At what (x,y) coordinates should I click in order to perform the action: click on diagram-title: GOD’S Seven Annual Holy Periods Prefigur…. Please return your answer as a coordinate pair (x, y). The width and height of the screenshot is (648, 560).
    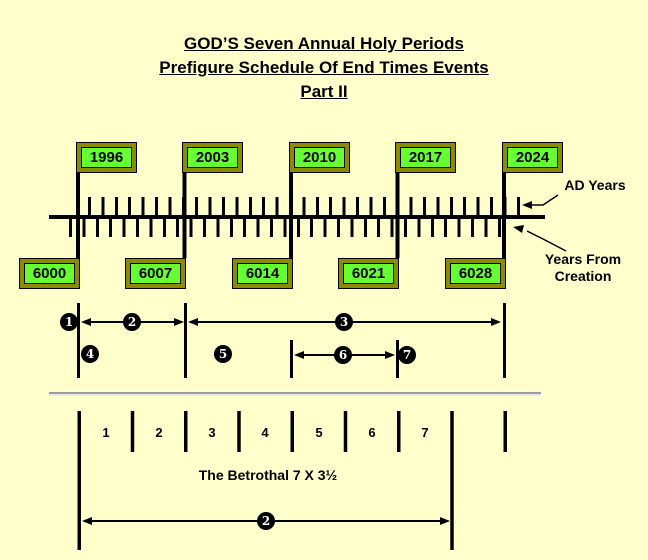
    Looking at the image, I should click on (324, 68).